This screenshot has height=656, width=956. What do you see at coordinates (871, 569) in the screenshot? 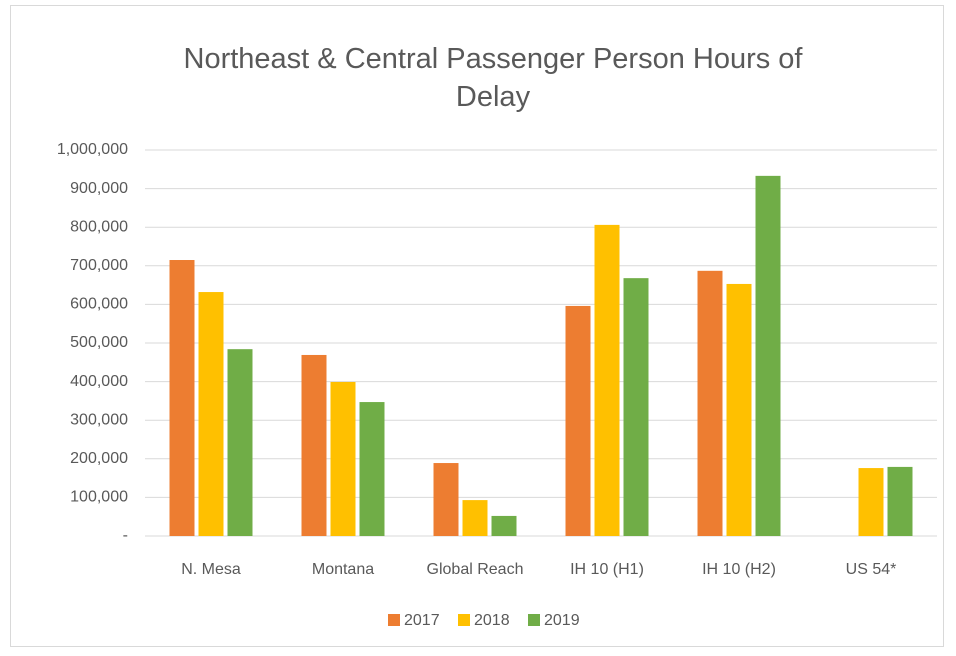
I see `x-tick-label: US 54*` at bounding box center [871, 569].